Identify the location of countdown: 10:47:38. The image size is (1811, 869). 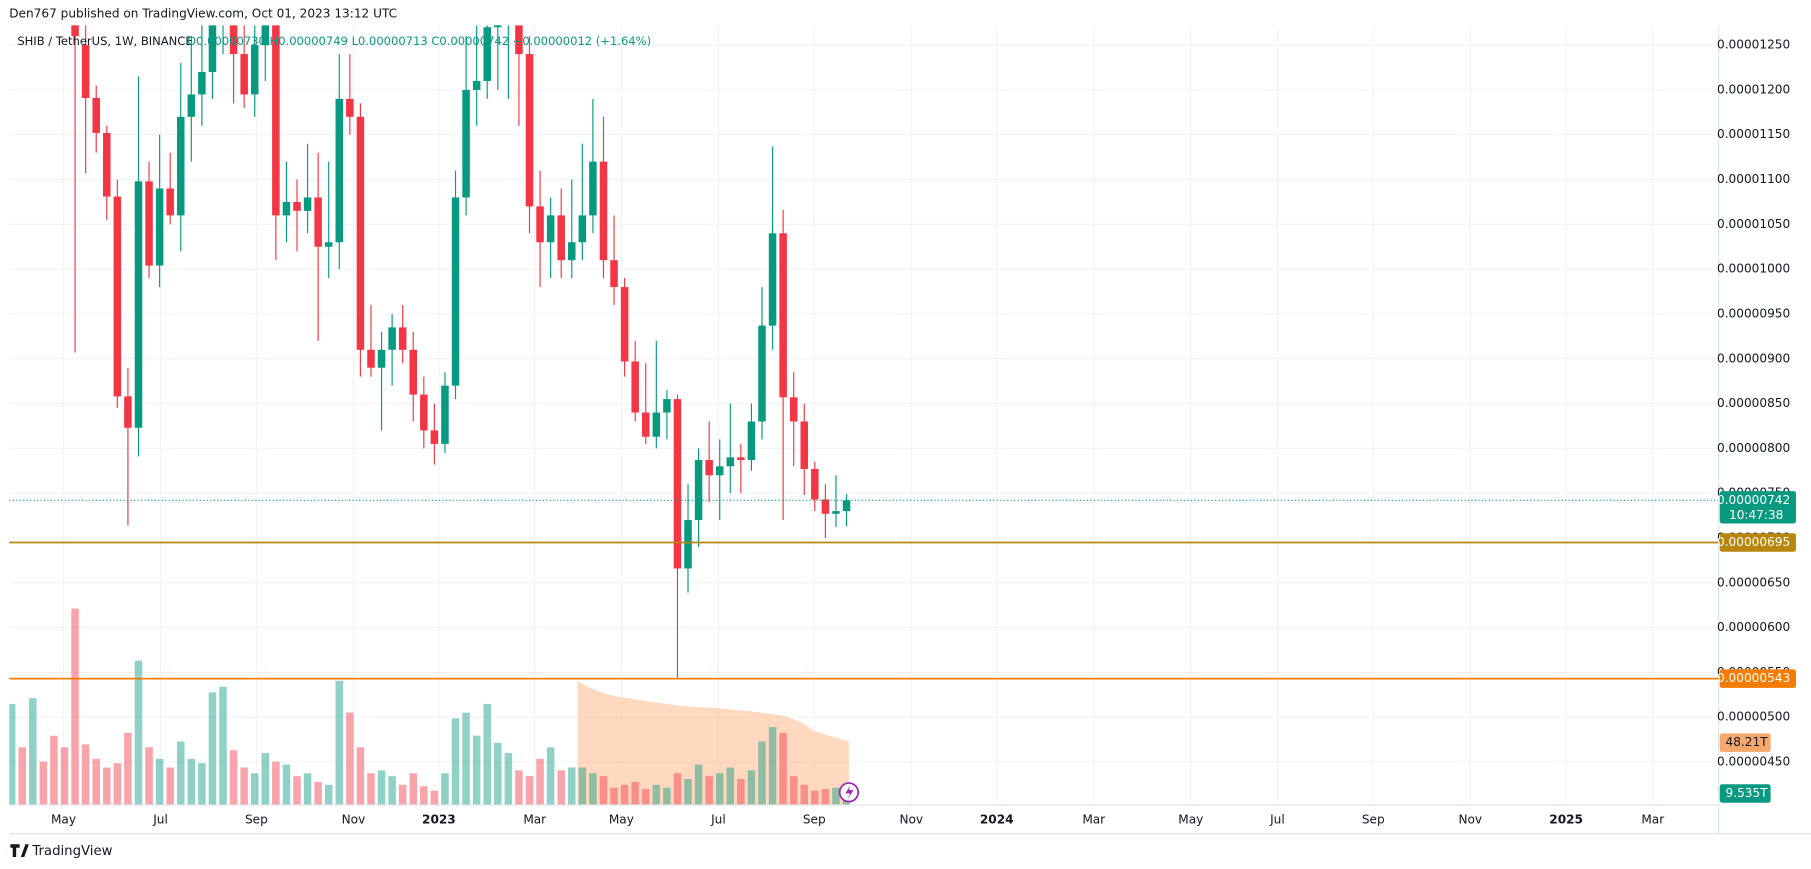
(1756, 515).